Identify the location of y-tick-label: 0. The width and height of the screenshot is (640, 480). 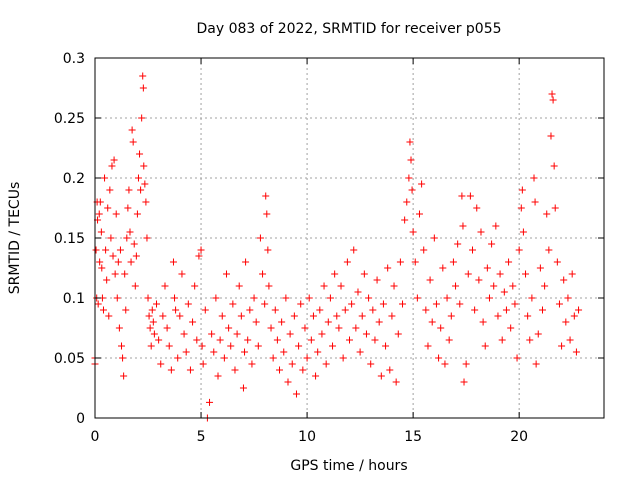
(80, 419).